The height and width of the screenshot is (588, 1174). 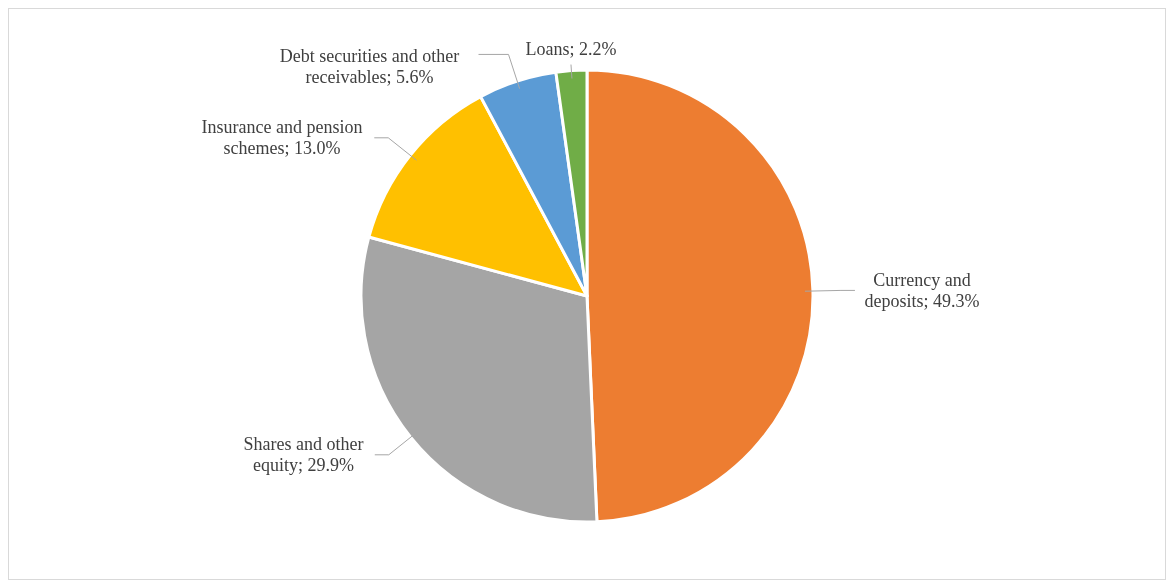 What do you see at coordinates (922, 290) in the screenshot?
I see `slice-label: Currency and deposits; 49.3%` at bounding box center [922, 290].